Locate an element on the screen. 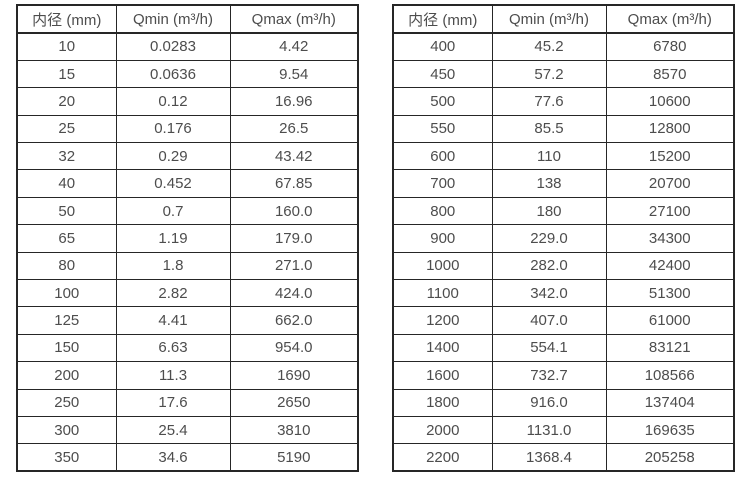 The height and width of the screenshot is (483, 750). cell-qmin: 732.7 is located at coordinates (549, 375).